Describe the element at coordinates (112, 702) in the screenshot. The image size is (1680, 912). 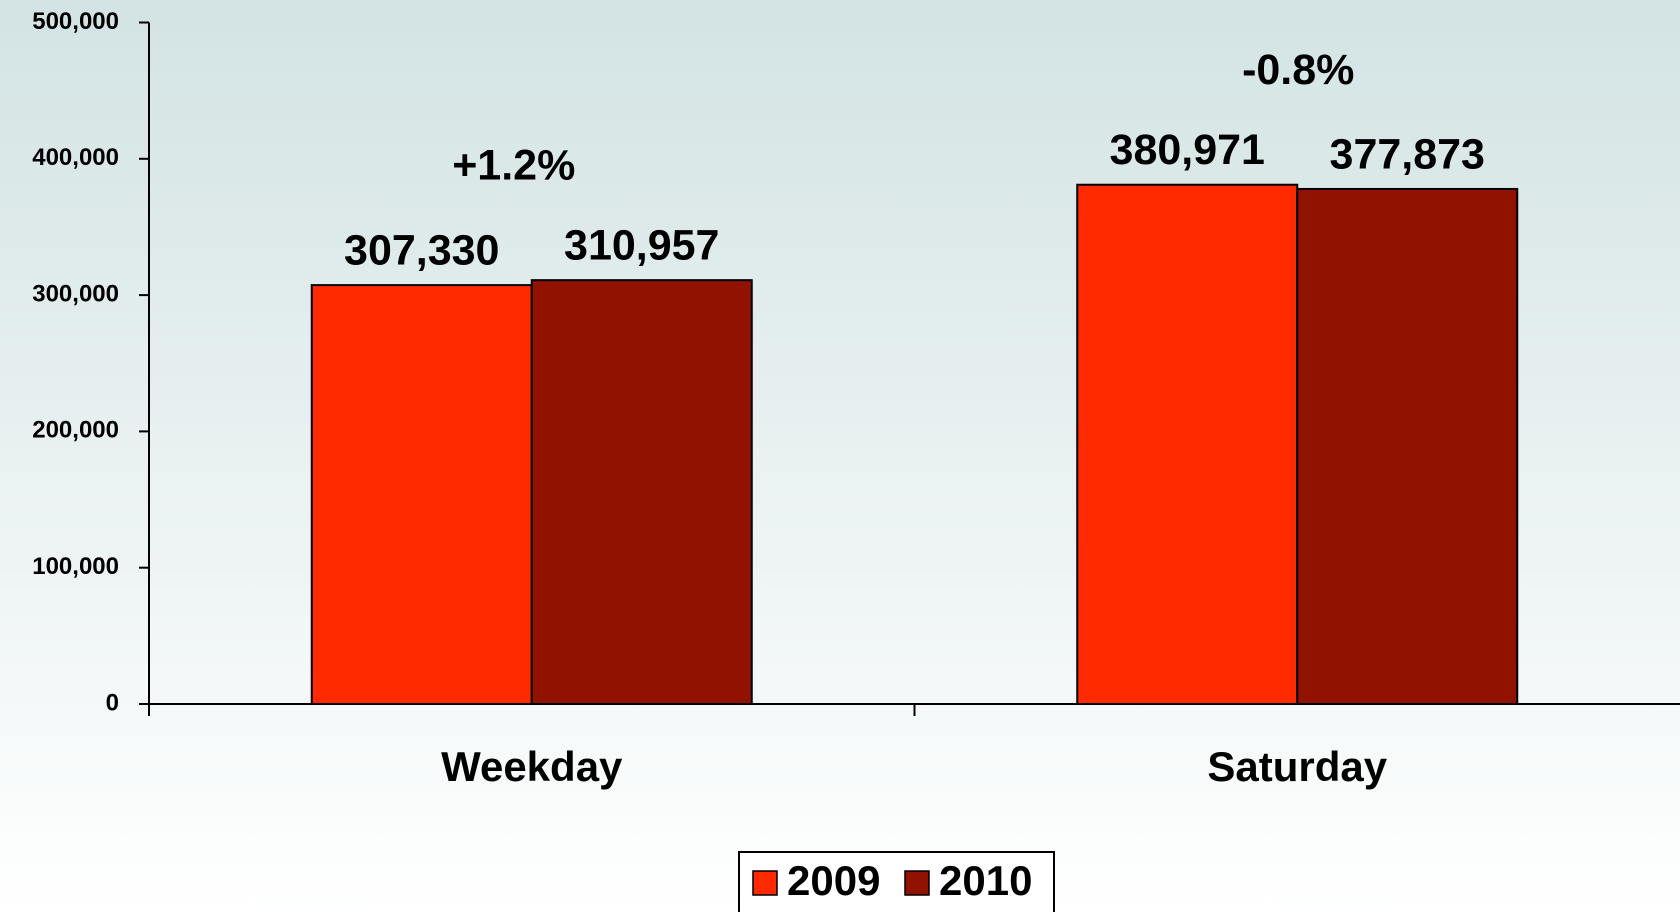
I see `y-tick-label: 0` at that location.